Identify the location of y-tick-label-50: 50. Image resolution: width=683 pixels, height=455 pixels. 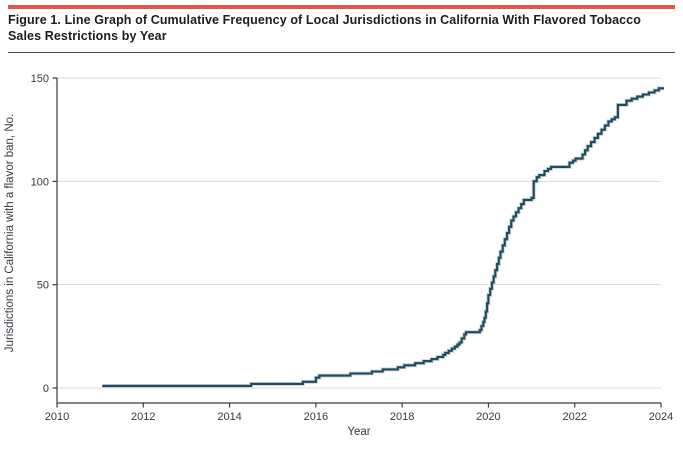
(43, 286).